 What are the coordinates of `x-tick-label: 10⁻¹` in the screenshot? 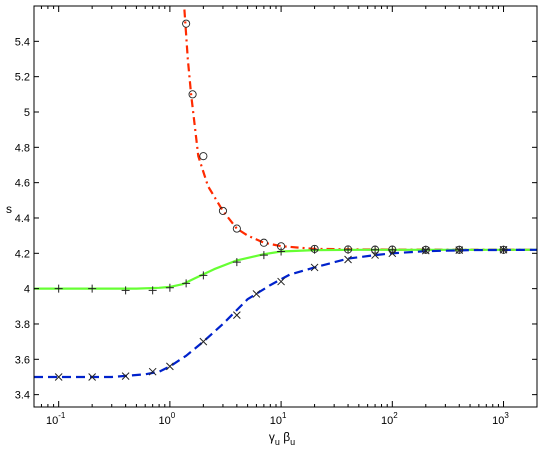 It's located at (56, 419).